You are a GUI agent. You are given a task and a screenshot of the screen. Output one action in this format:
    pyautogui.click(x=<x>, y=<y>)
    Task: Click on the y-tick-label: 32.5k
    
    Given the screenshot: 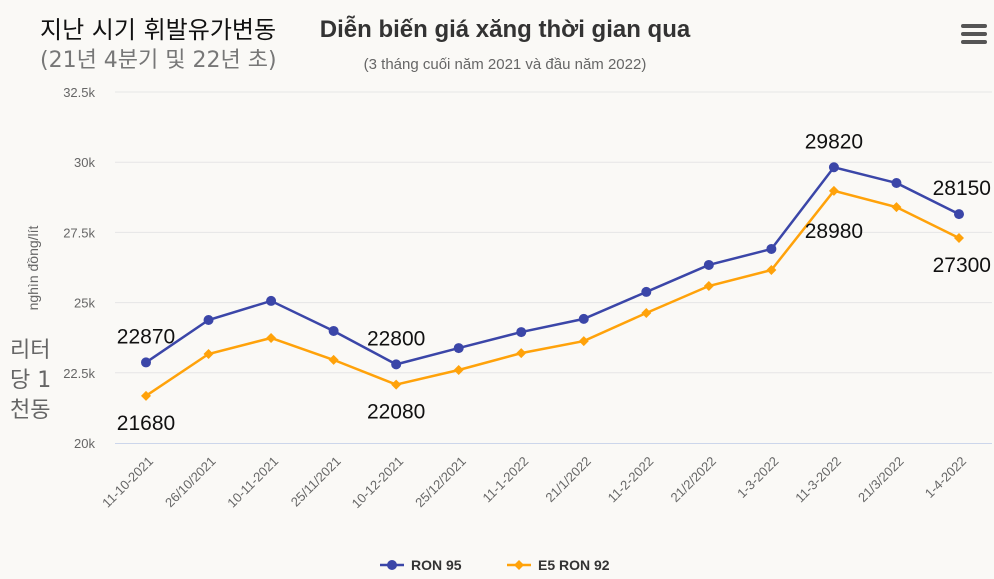 What is the action you would take?
    pyautogui.click(x=79, y=92)
    